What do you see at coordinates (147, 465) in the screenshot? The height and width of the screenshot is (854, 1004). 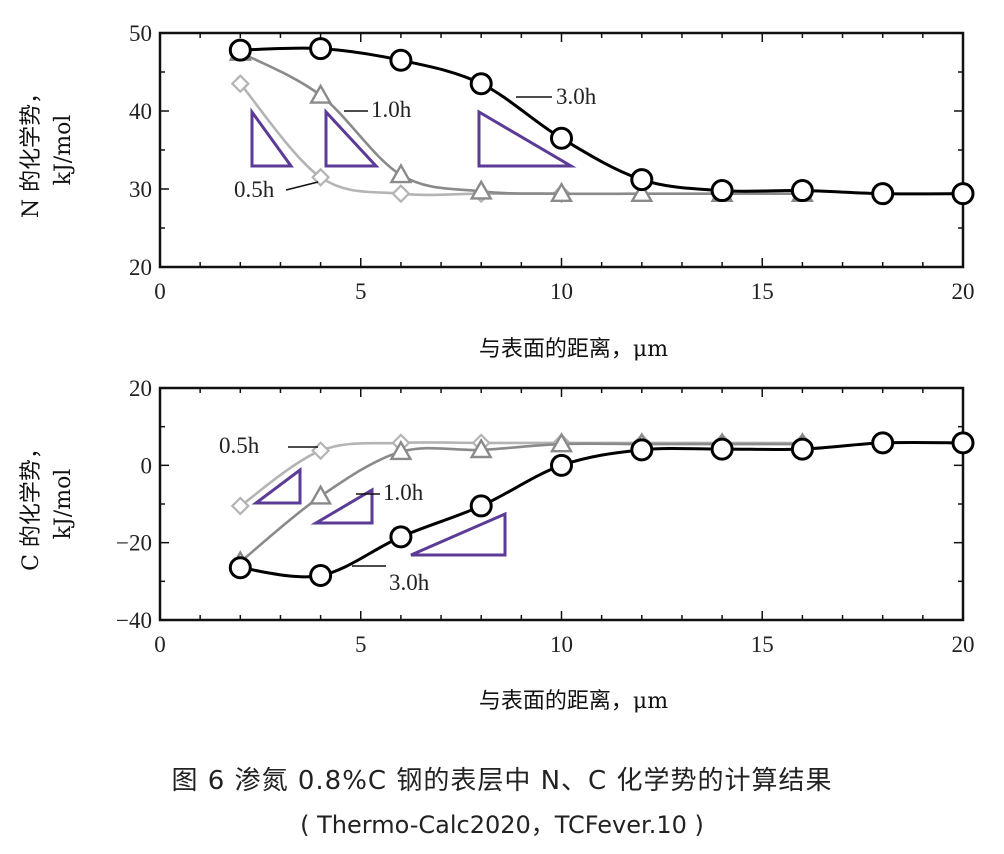 I see `y-tick-label: 0` at bounding box center [147, 465].